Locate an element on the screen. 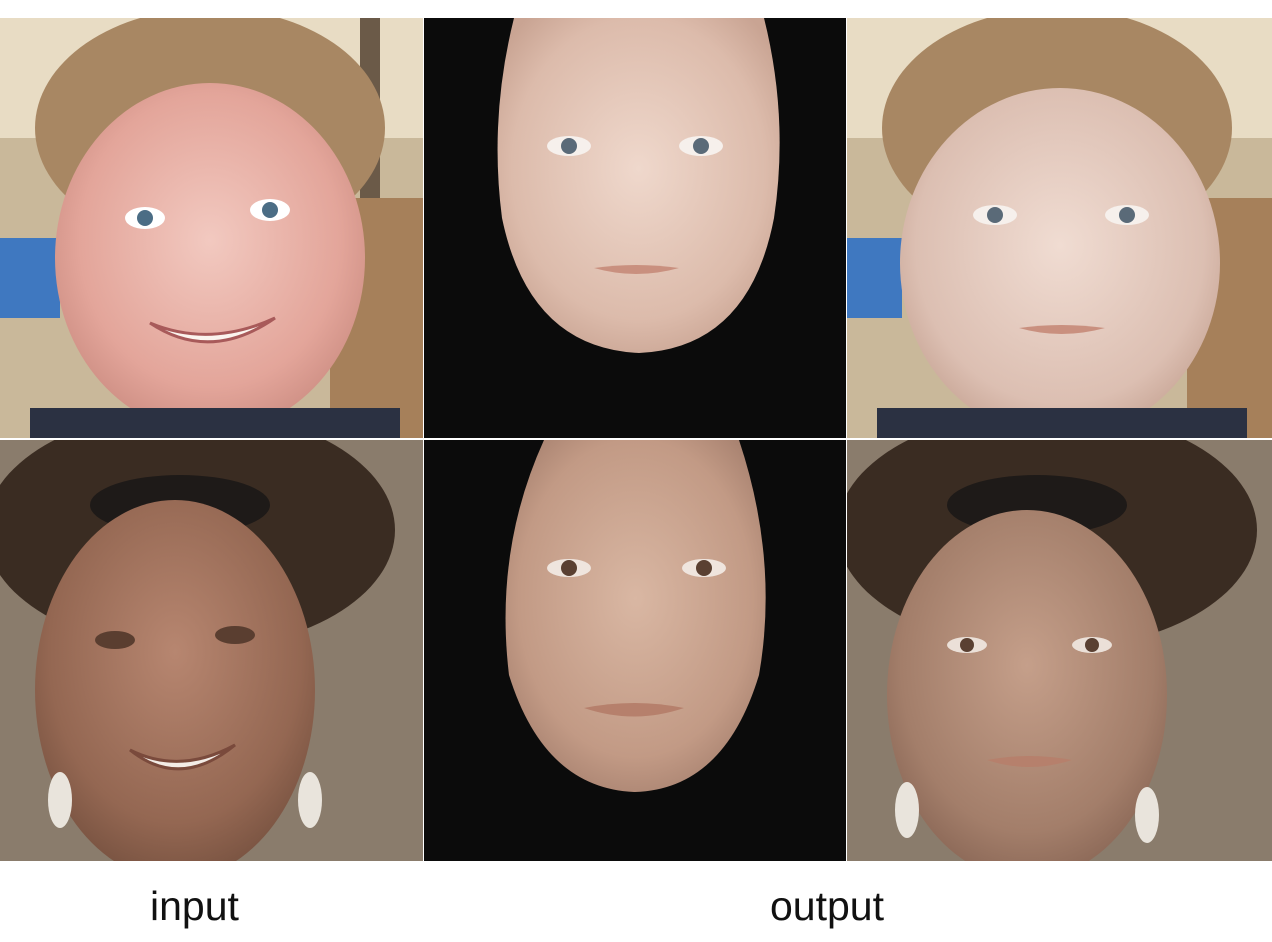  row2-output-frontalized-face is located at coordinates (635, 650).